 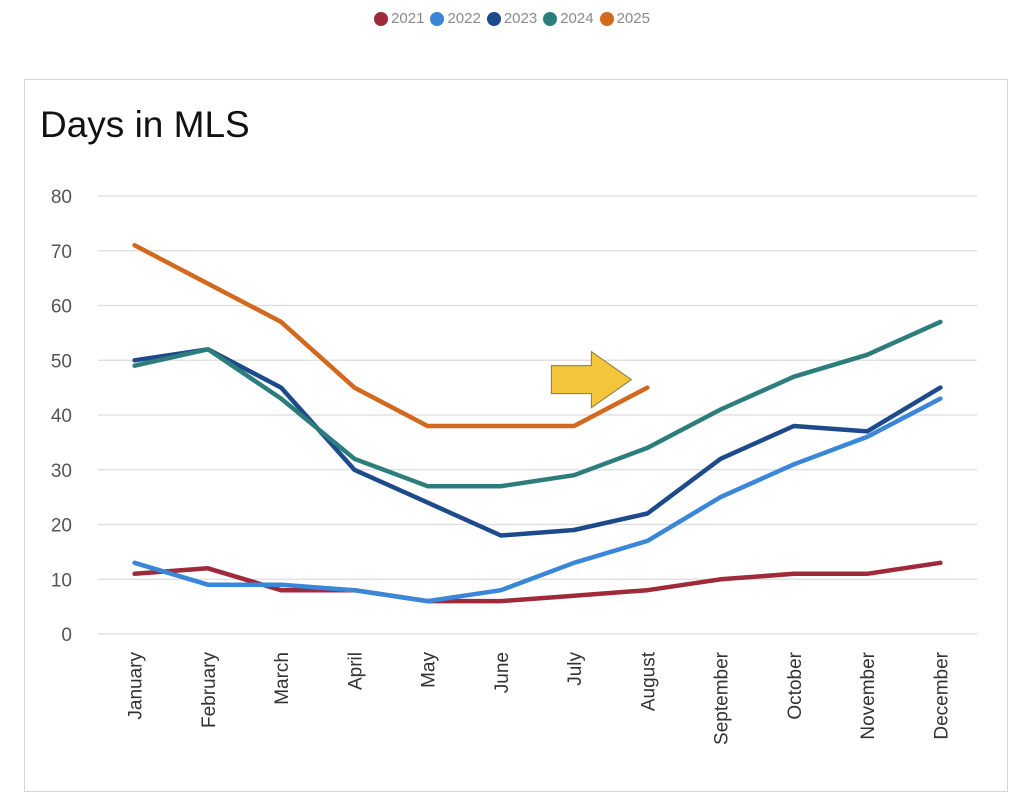 I want to click on legend-item-2023: 2023, so click(x=512, y=18).